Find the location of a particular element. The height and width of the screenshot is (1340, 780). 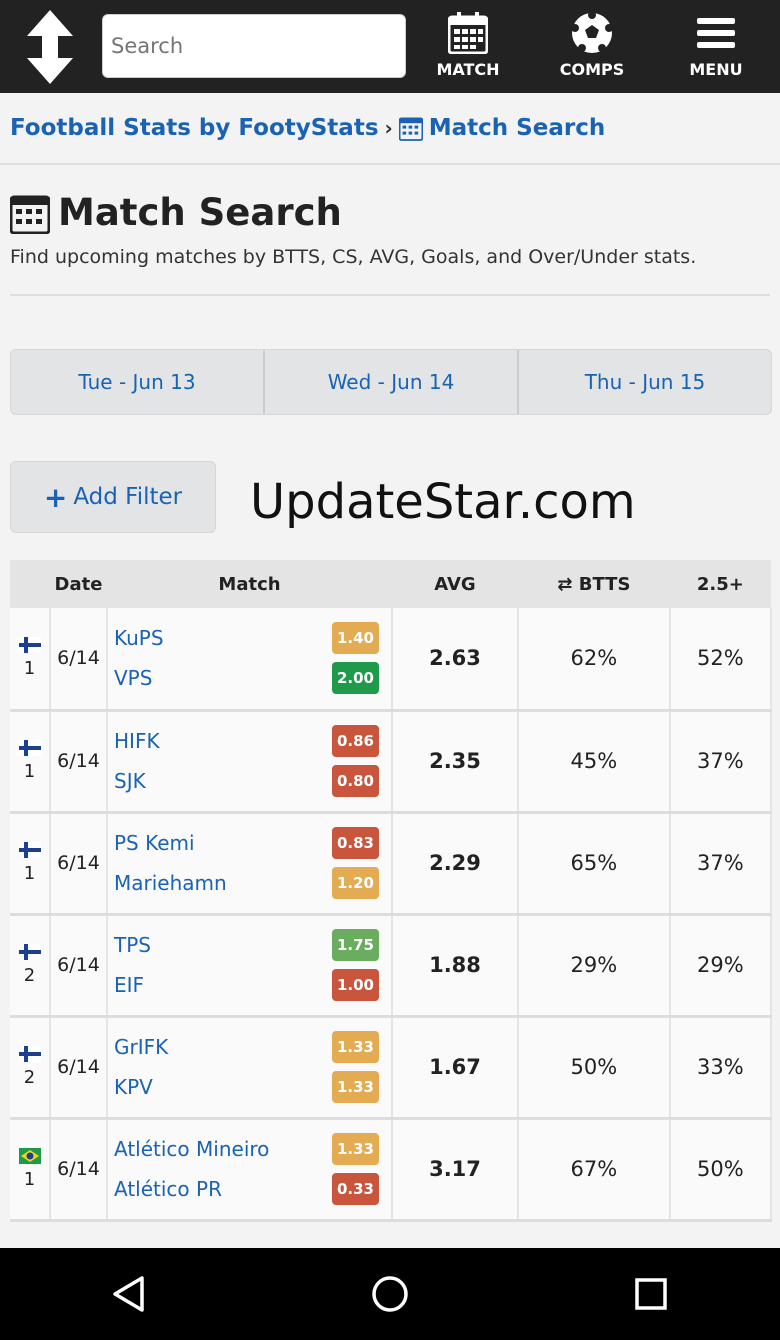

tab-day-1: Tue - Jun 13 is located at coordinates (138, 382).